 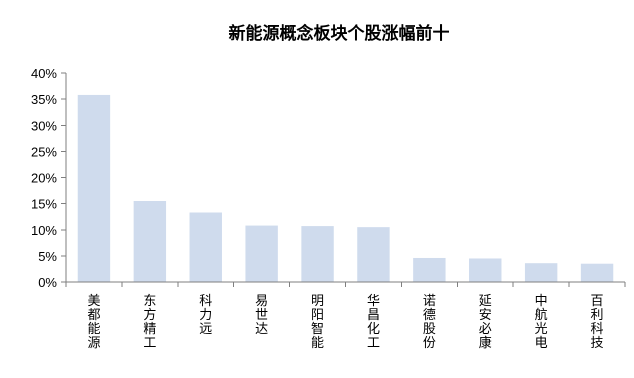 What do you see at coordinates (541, 322) in the screenshot?
I see `x-category-label: 中航光电` at bounding box center [541, 322].